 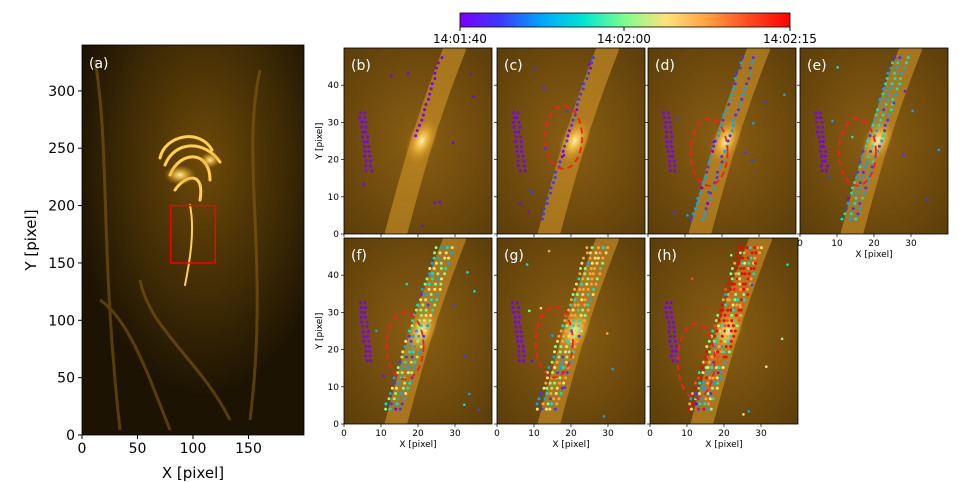 What do you see at coordinates (320, 332) in the screenshot?
I see `y-axis-label: Y [pixel]` at bounding box center [320, 332].